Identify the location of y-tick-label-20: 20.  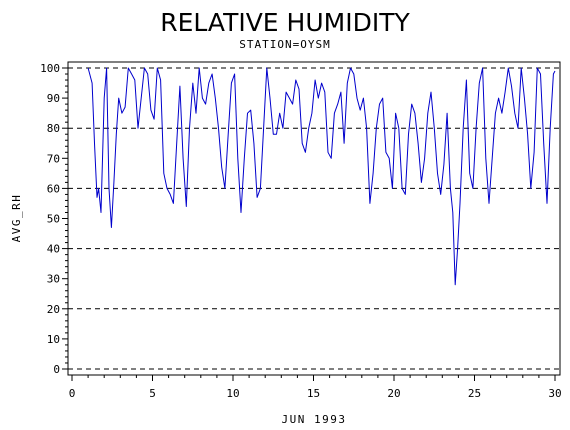
(53, 309).